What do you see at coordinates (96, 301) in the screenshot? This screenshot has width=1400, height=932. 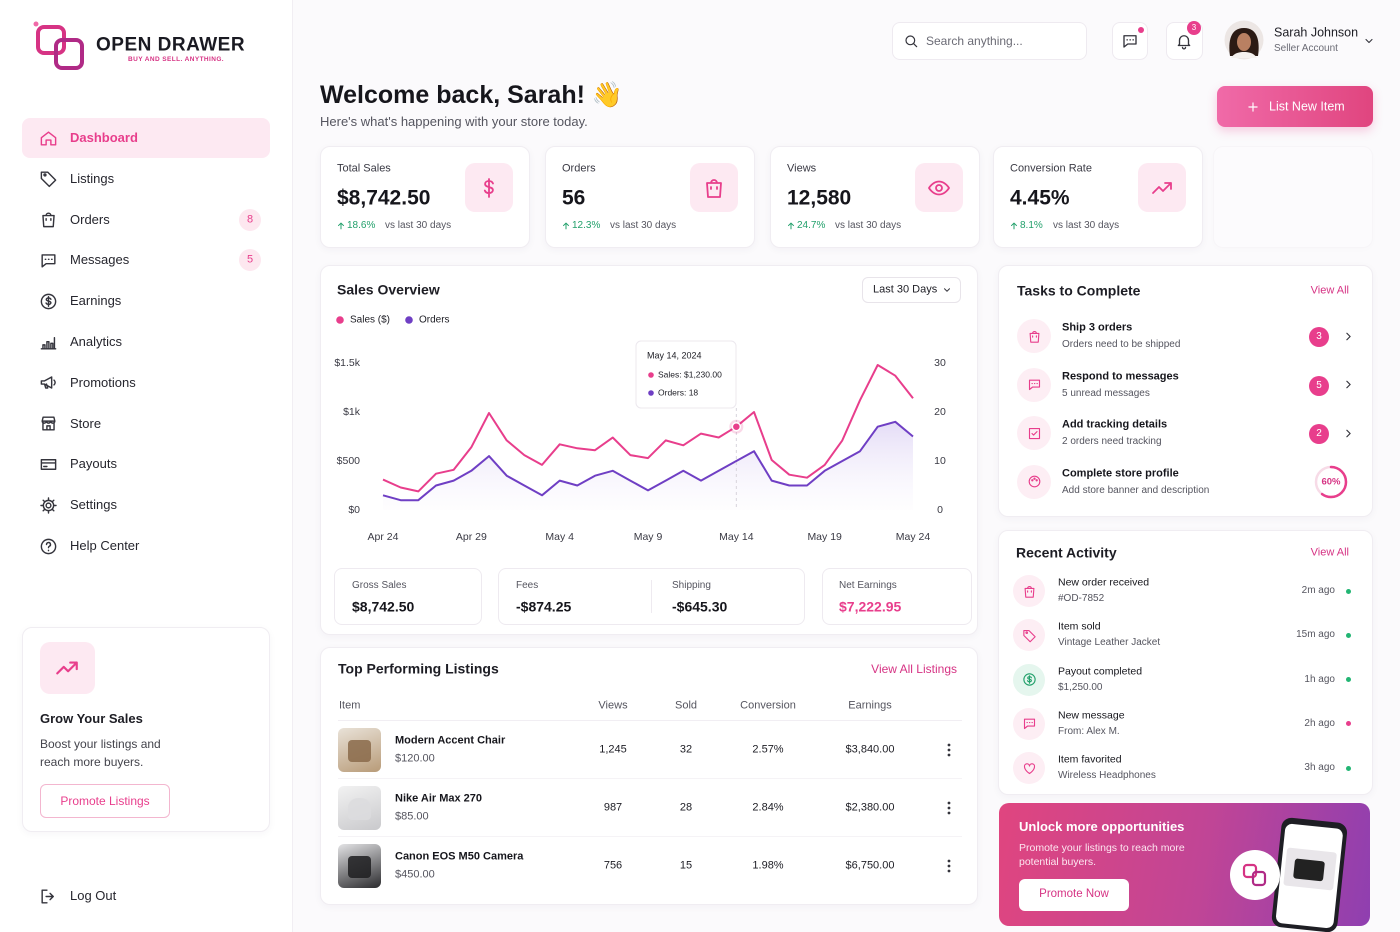 I see `nav-label: Earnings` at bounding box center [96, 301].